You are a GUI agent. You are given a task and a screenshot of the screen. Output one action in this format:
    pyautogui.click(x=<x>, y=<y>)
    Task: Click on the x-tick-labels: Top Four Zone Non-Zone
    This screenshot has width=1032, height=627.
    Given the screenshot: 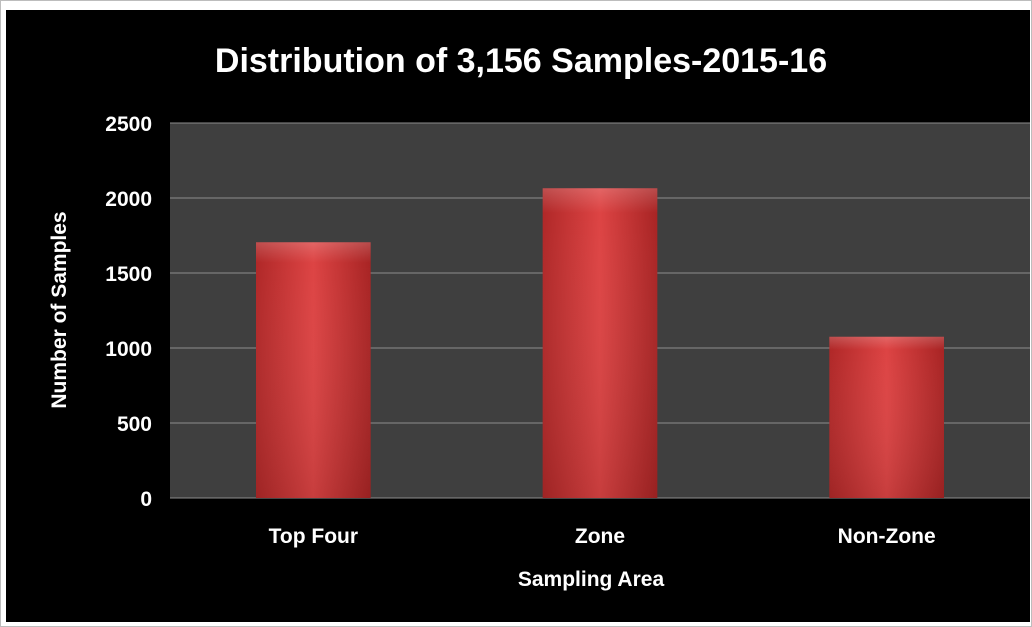 What is the action you would take?
    pyautogui.click(x=602, y=536)
    